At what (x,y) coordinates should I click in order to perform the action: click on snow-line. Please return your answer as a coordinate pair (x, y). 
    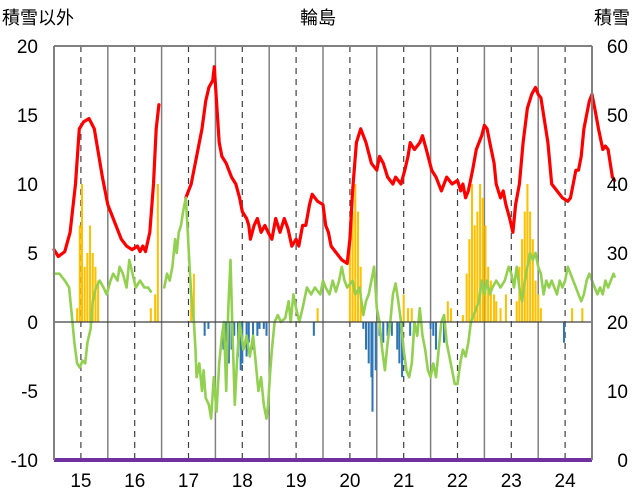
    Looking at the image, I should click on (106, 181).